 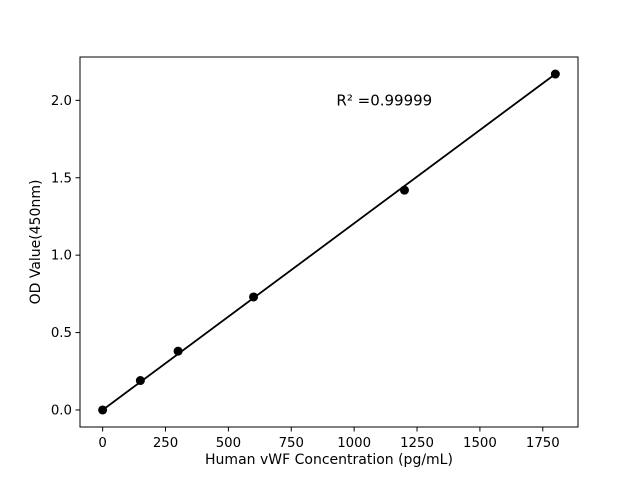 I want to click on y-axis-label: OD Value(450nm), so click(x=36, y=242).